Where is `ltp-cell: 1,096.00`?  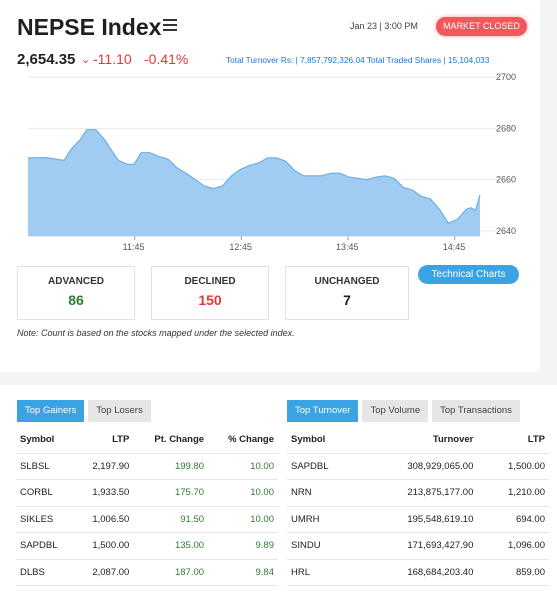
ltp-cell: 1,096.00 is located at coordinates (513, 546).